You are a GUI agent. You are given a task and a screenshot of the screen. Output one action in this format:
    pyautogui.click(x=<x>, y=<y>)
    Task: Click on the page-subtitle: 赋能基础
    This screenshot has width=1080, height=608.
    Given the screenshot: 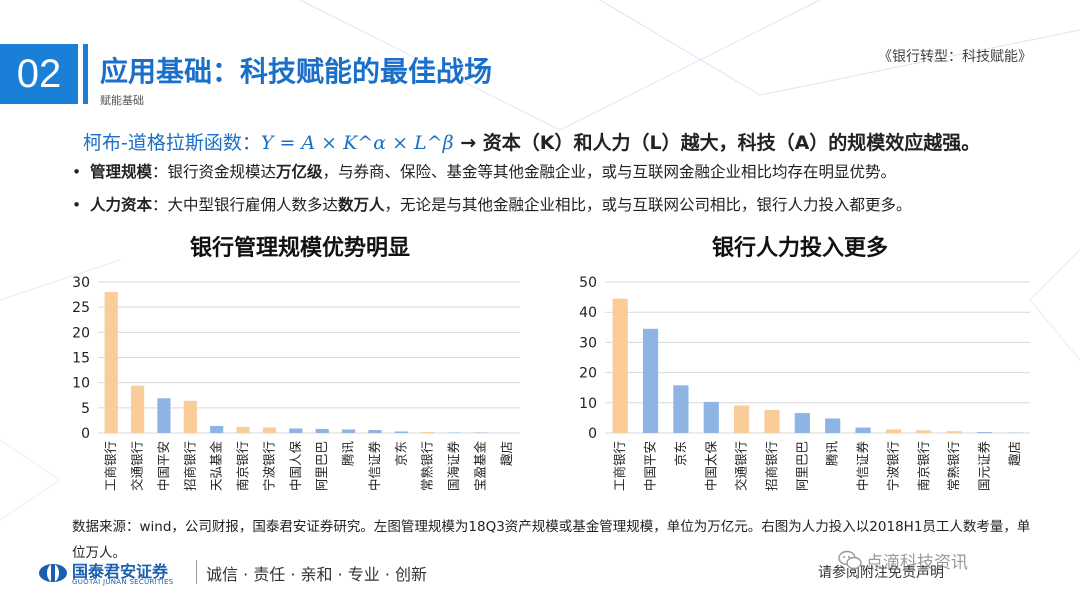 What is the action you would take?
    pyautogui.click(x=122, y=100)
    